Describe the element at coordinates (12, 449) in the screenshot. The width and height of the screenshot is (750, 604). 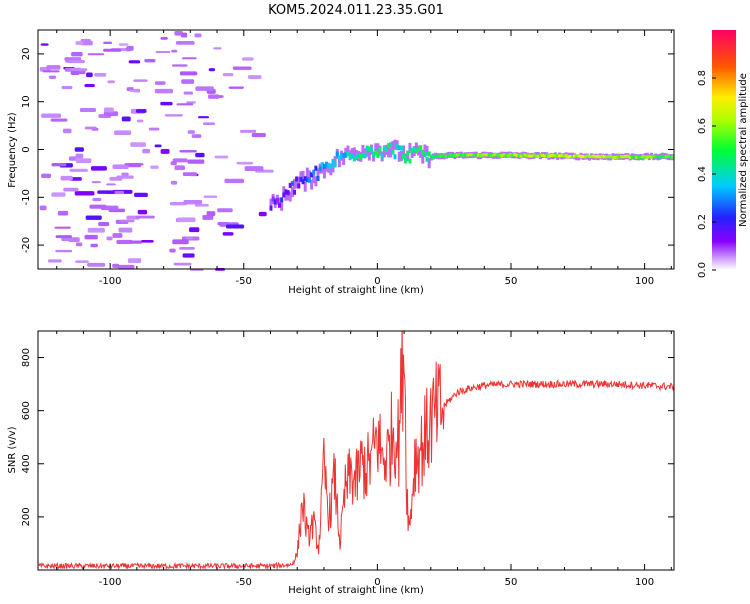
I see `snr-y-label: SNR (v/v)` at that location.